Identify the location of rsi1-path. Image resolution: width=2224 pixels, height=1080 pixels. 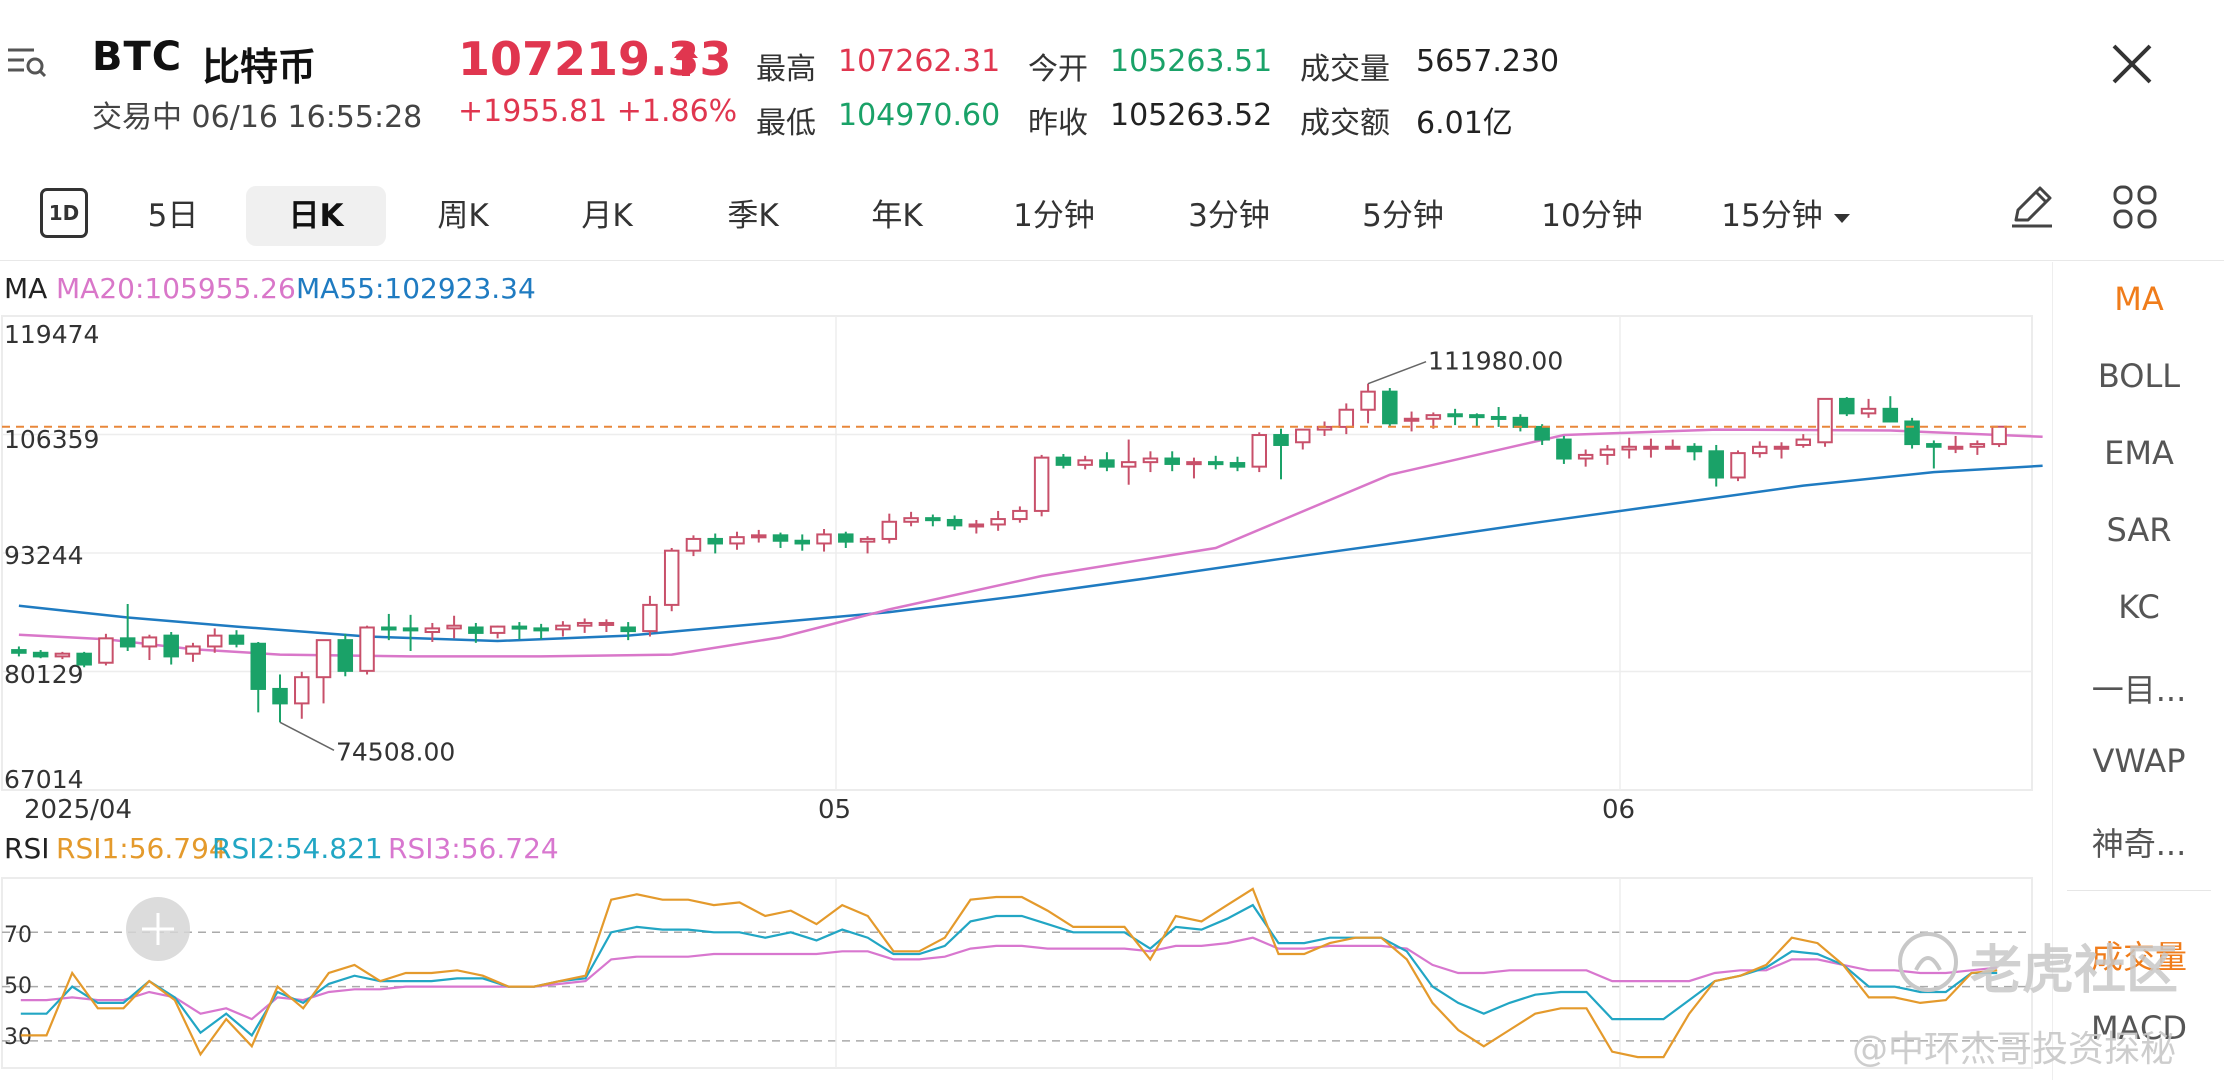
(1009, 973).